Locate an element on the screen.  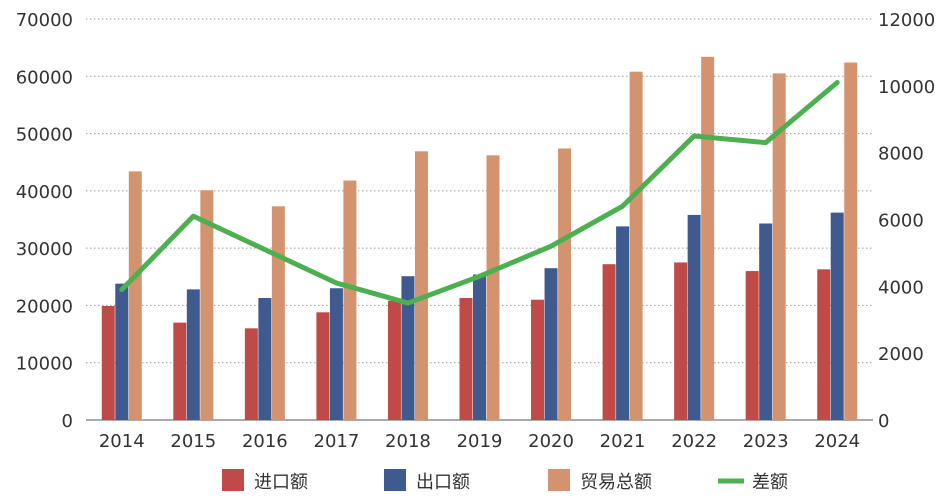
right-y-axis: 0 2000 4000 6000 8000 10000 12000 is located at coordinates (906, 221).